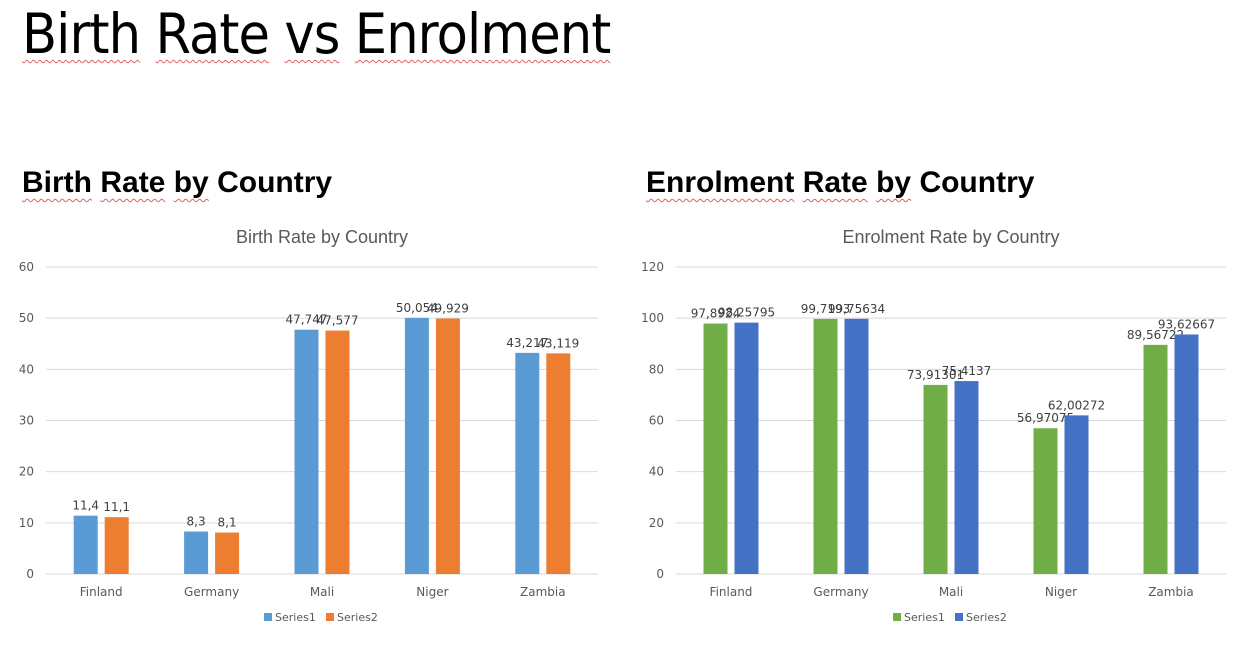  What do you see at coordinates (856, 309) in the screenshot?
I see `data-label: 99,75634` at bounding box center [856, 309].